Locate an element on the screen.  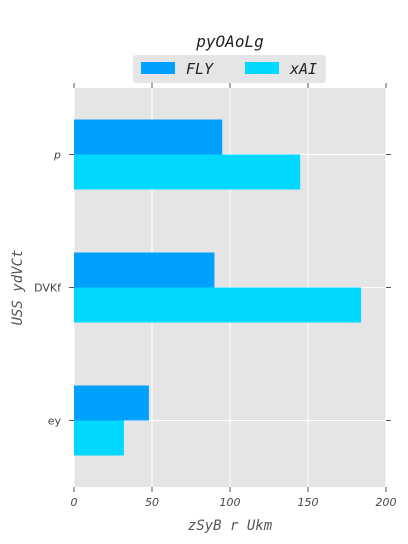
legend-title: pyOAoLg is located at coordinates (229, 41).